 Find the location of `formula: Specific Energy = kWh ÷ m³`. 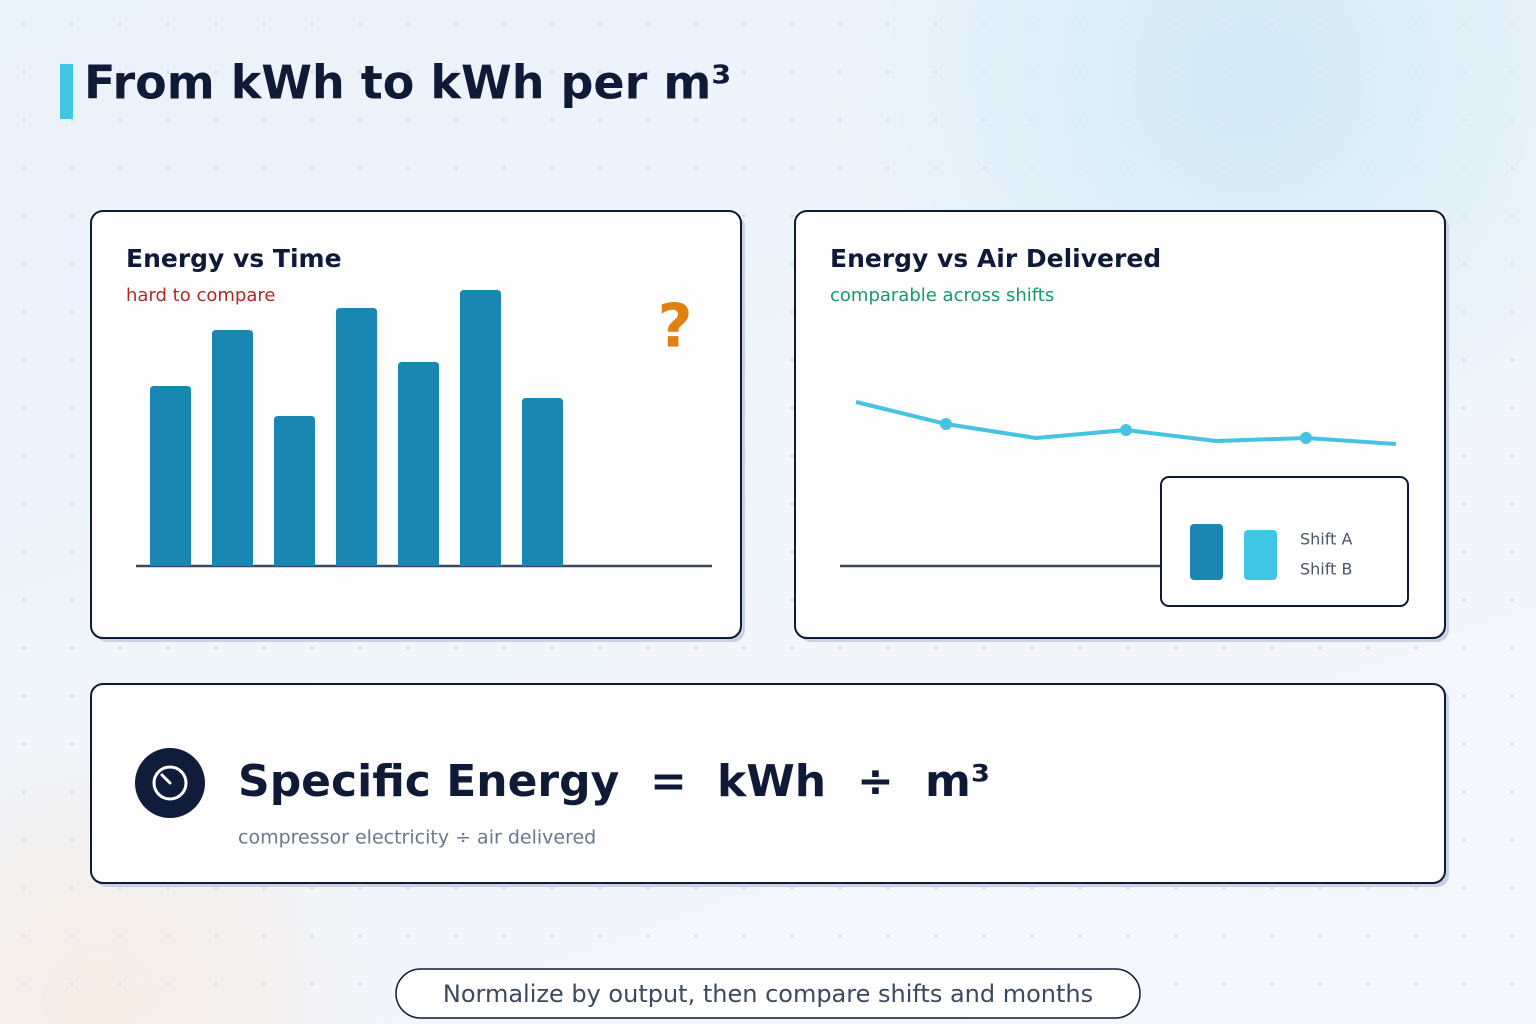

formula: Specific Energy = kWh ÷ m³ is located at coordinates (614, 781).